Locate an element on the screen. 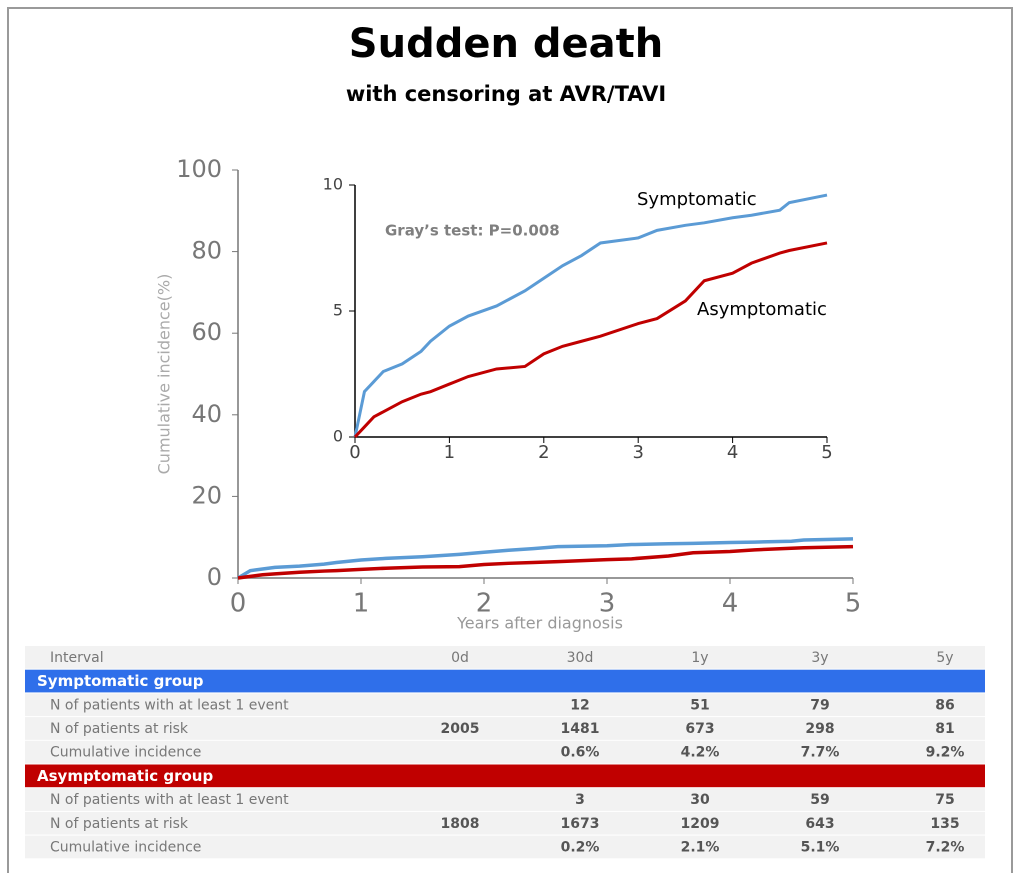 The height and width of the screenshot is (873, 1013). table-cell: 1481 is located at coordinates (580, 729).